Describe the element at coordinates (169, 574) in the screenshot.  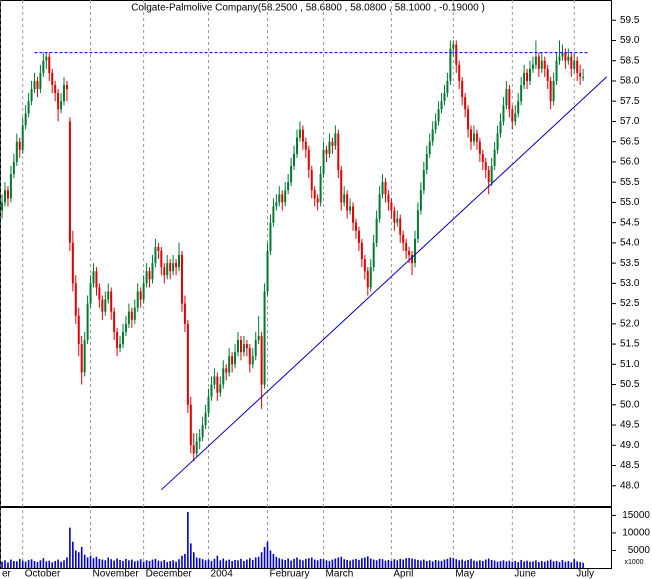
I see `x-tick-label: December` at that location.